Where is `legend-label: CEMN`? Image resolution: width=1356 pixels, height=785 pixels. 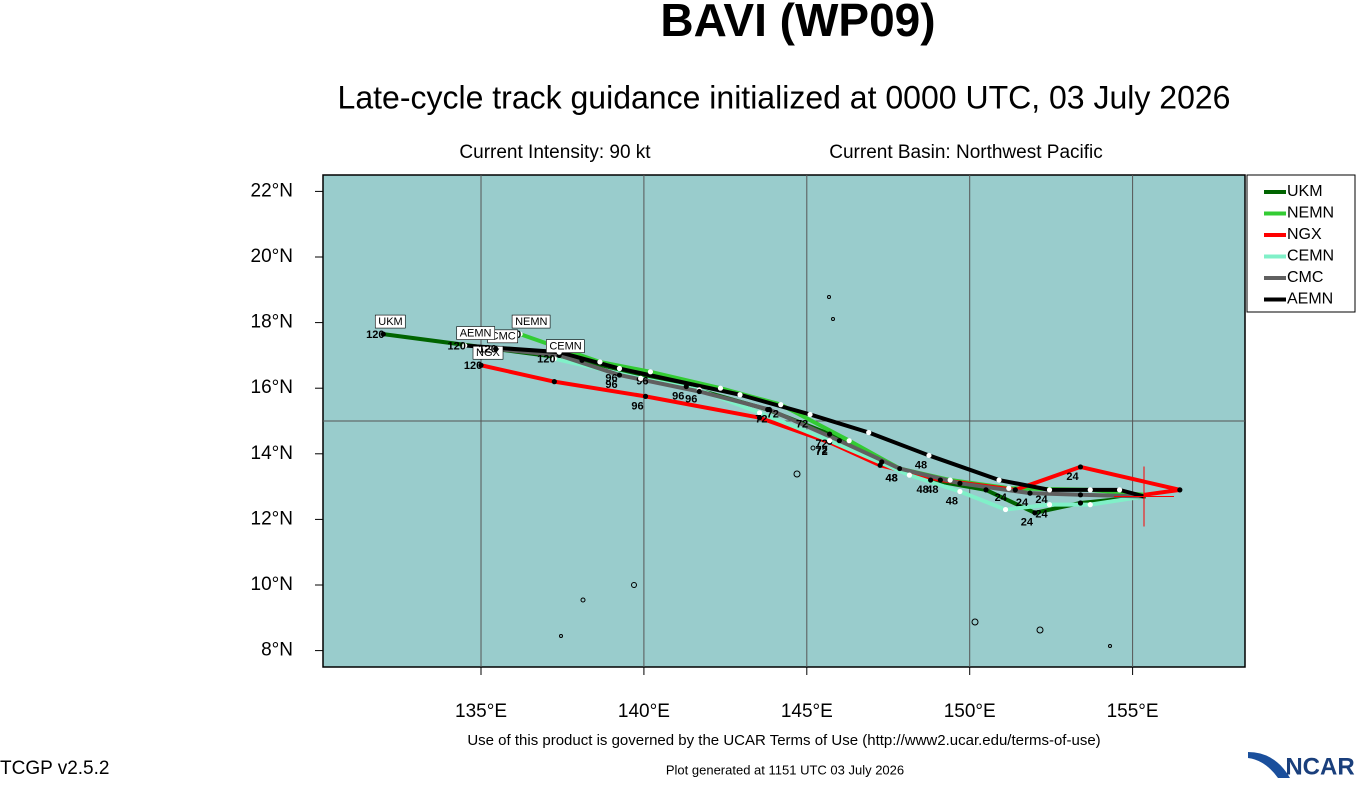
legend-label: CEMN is located at coordinates (1310, 256).